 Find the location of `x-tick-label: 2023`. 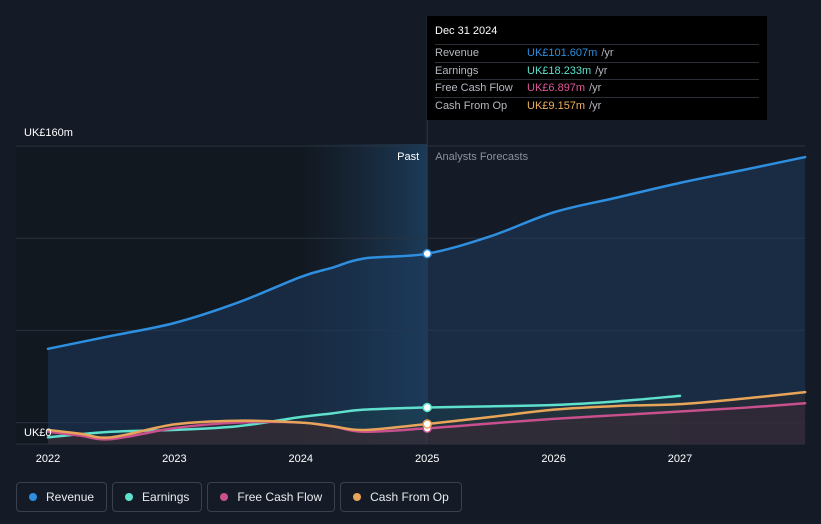

x-tick-label: 2023 is located at coordinates (174, 459).